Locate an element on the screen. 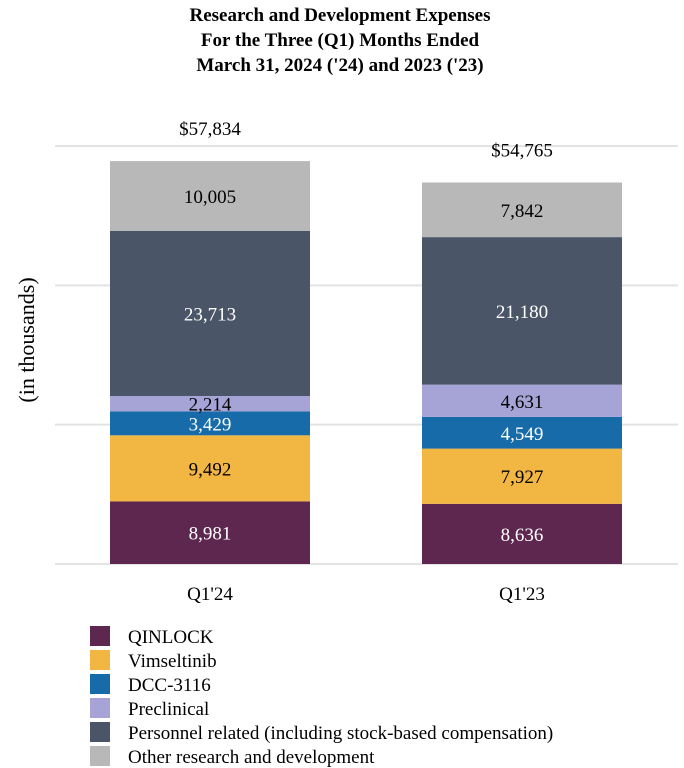  data-label: 21,180 is located at coordinates (522, 312).